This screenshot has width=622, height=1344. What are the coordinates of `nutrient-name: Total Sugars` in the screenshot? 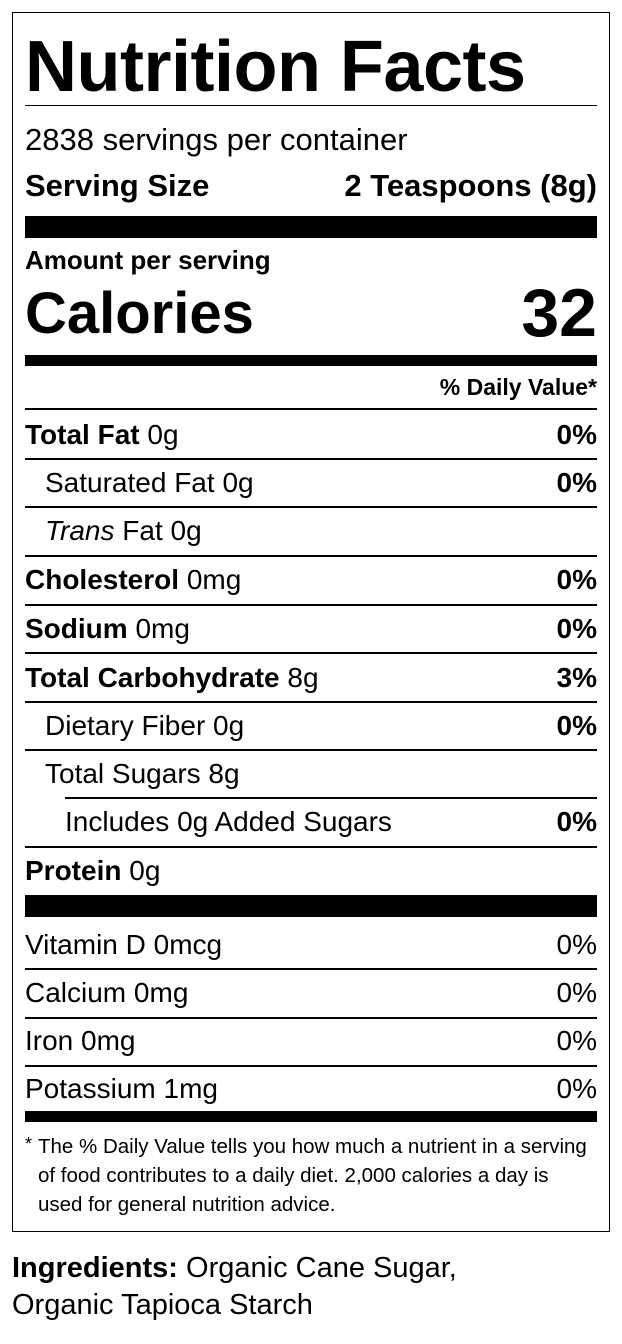 It's located at (123, 773).